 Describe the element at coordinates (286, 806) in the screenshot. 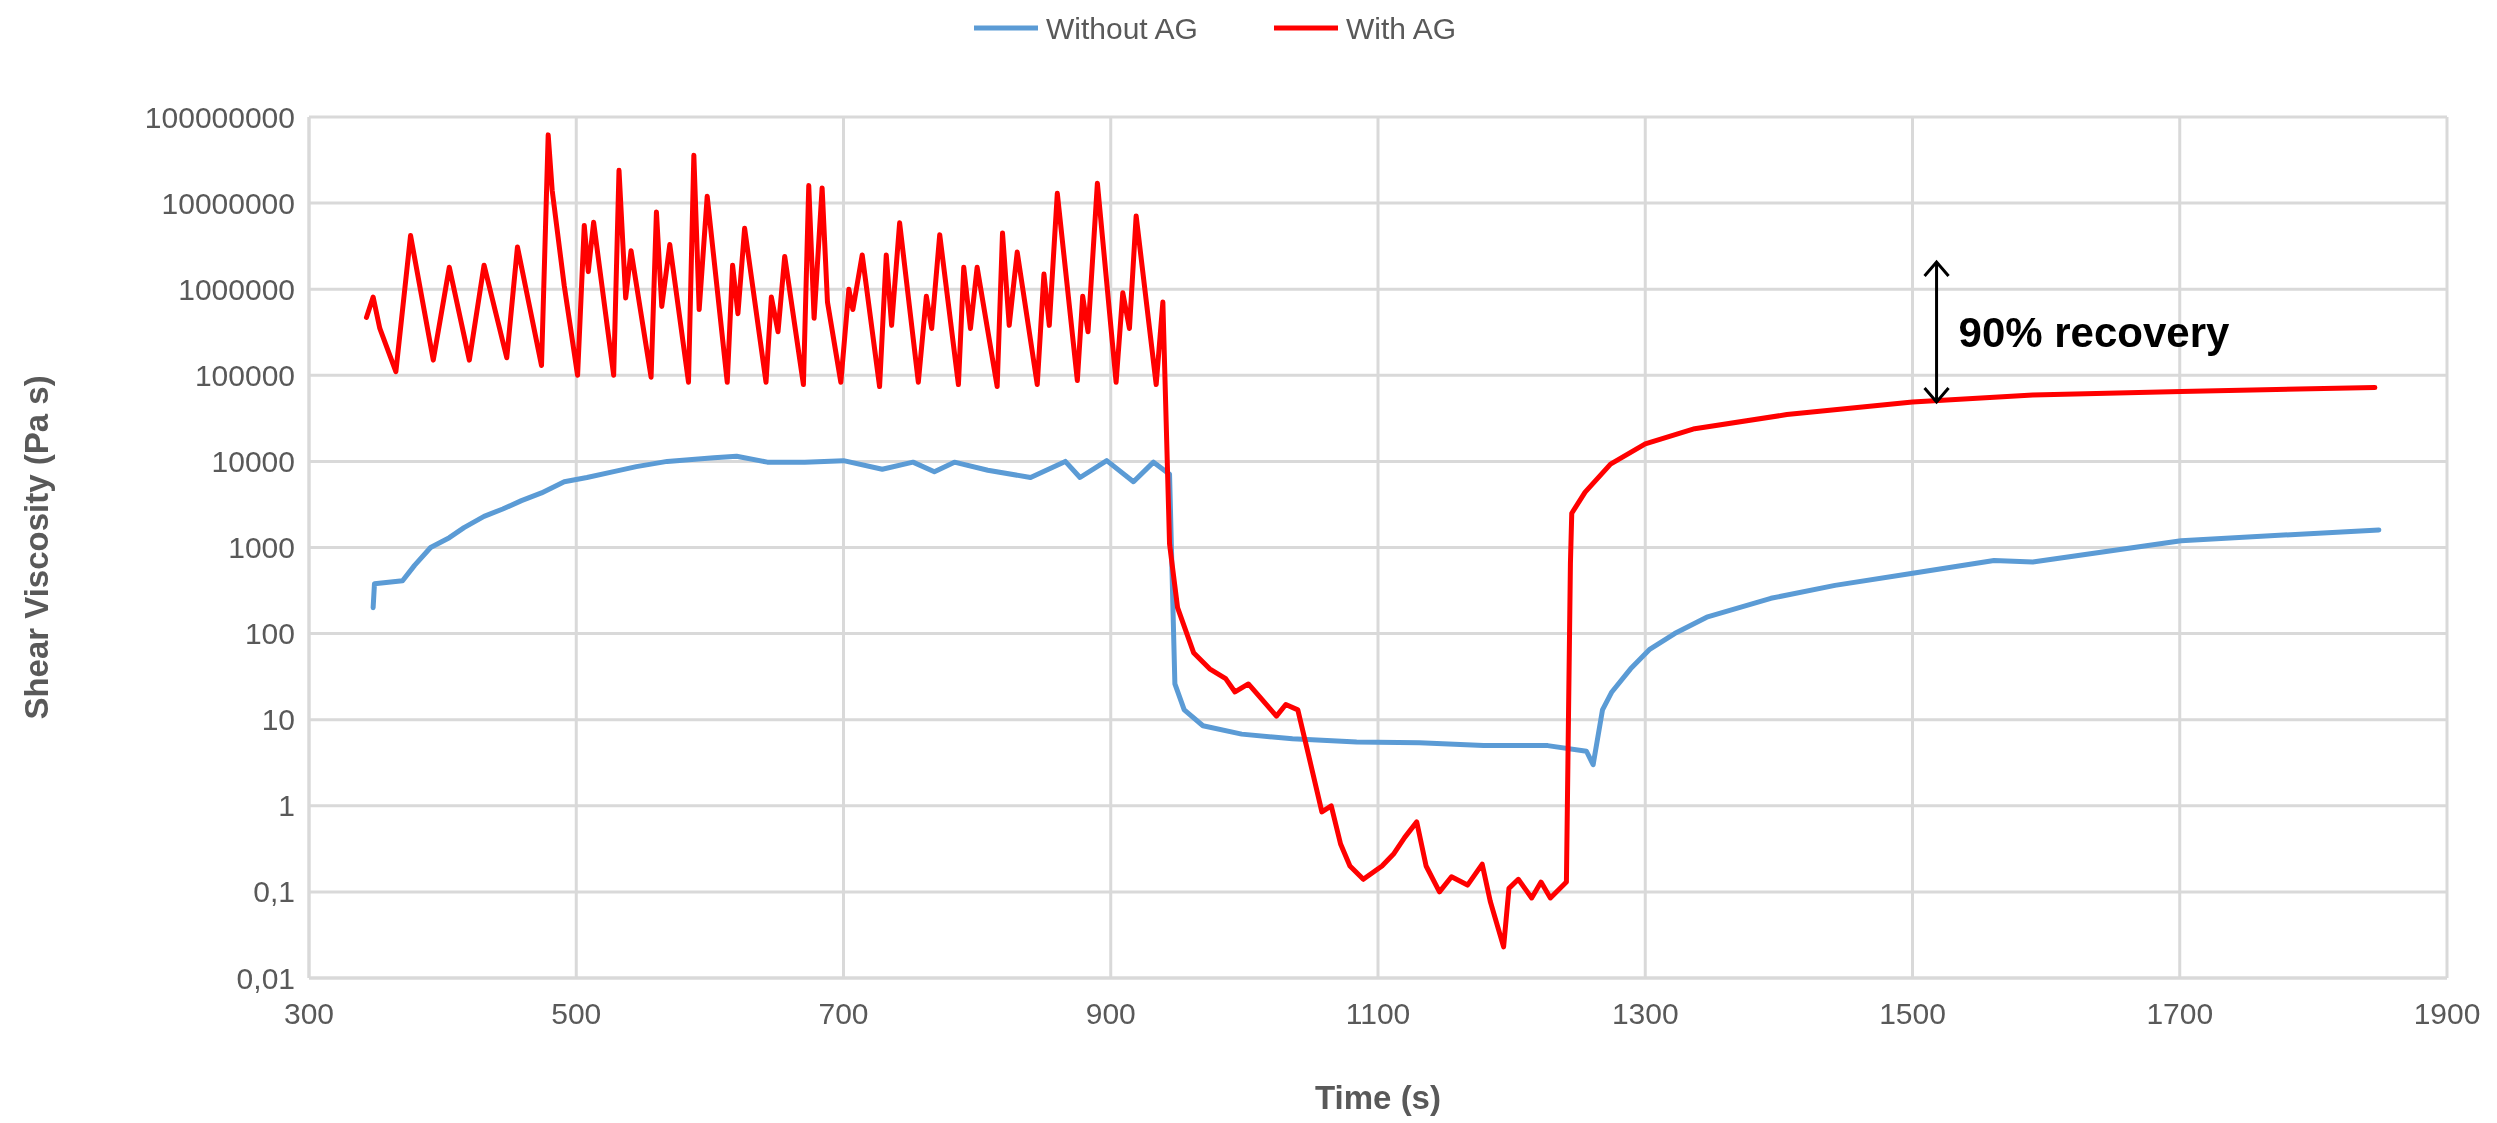

I see `y-tick-label: 1` at that location.